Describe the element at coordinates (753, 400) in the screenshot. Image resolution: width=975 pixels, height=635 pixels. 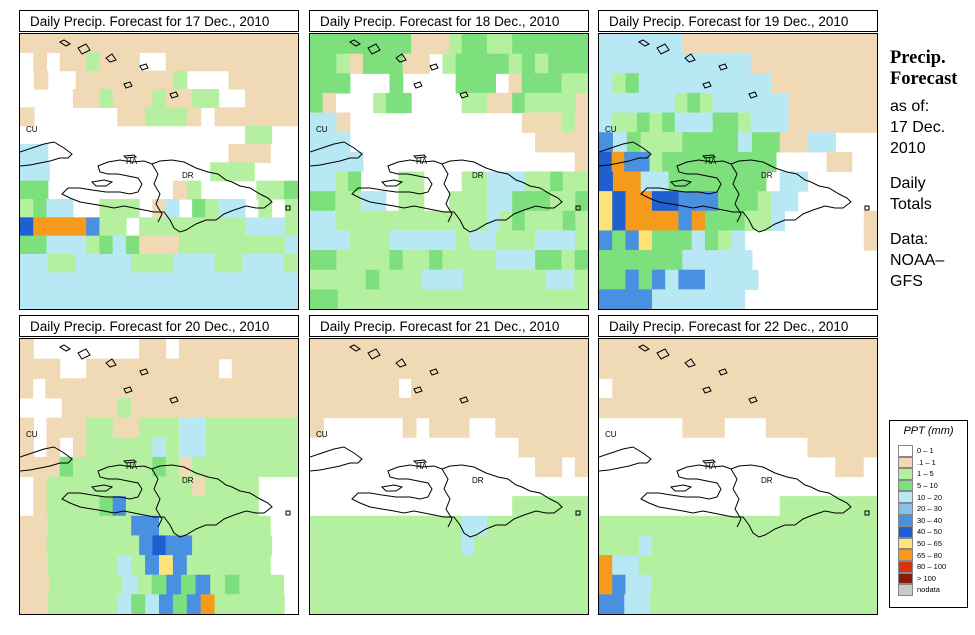
I see `coastline-bah6` at that location.